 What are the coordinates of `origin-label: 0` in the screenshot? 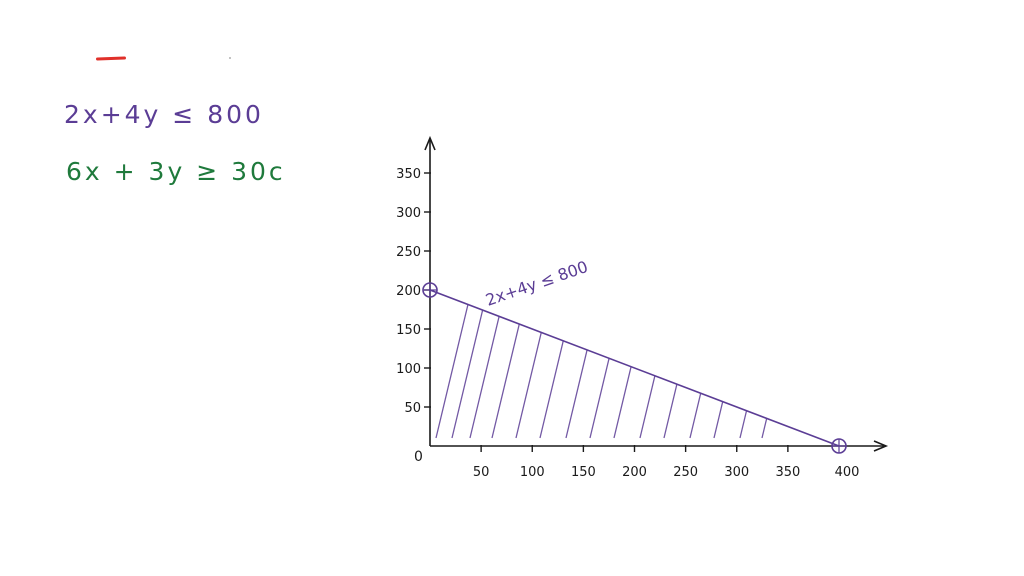 It's located at (418, 457).